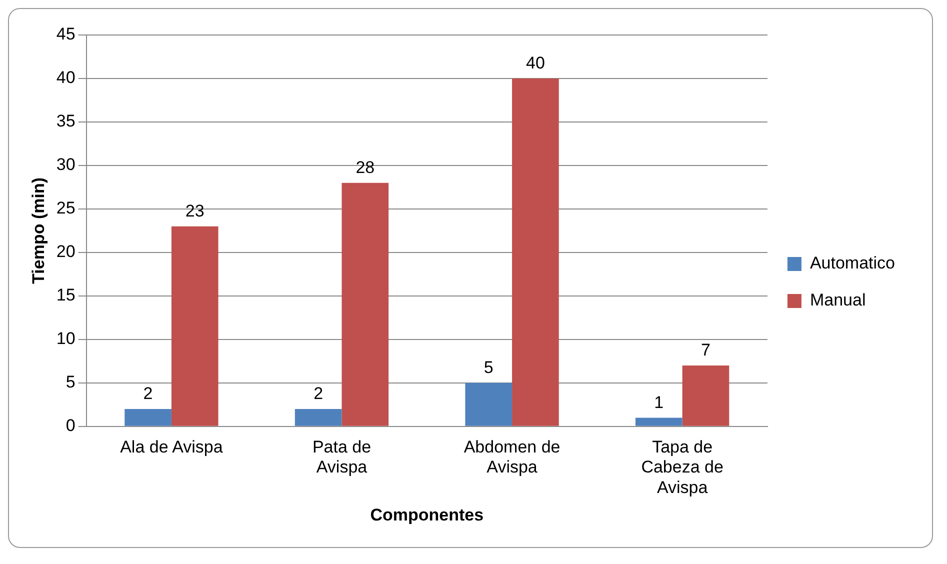  Describe the element at coordinates (659, 402) in the screenshot. I see `data-label: 1` at that location.